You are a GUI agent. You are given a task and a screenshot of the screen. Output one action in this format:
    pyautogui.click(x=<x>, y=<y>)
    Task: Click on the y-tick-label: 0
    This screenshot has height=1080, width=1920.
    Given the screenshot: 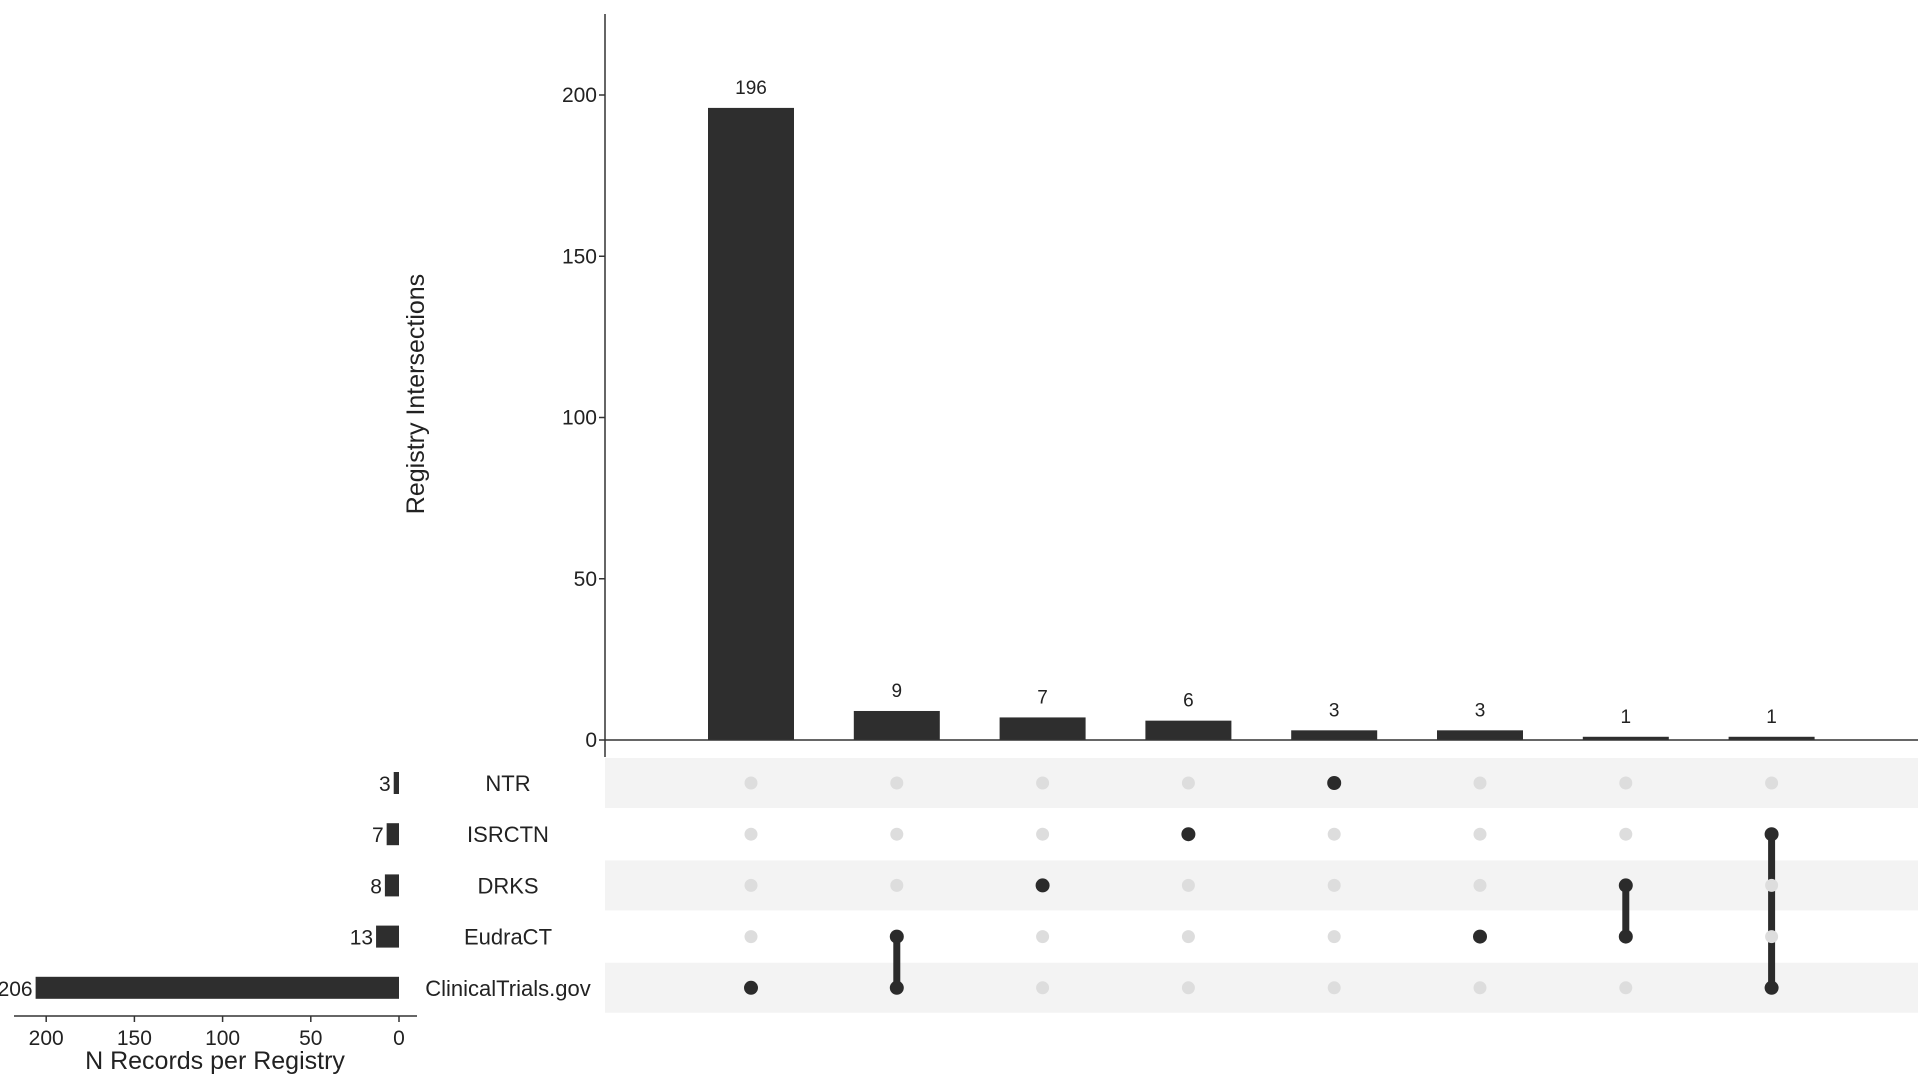 What is the action you would take?
    pyautogui.click(x=591, y=740)
    